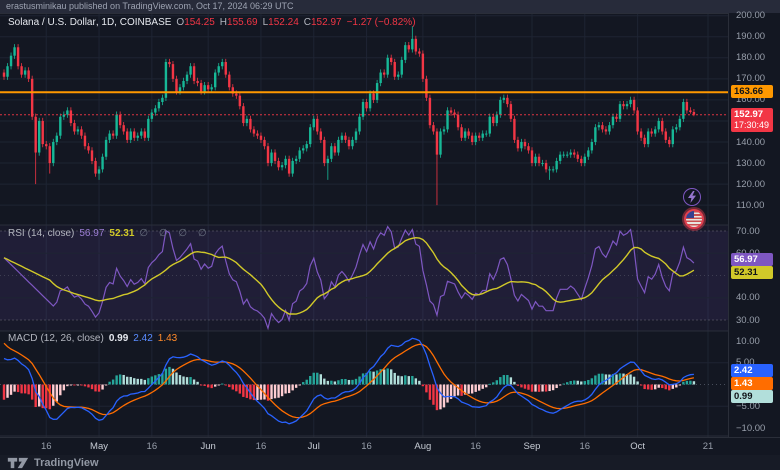 This screenshot has width=780, height=470. I want to click on axis-tick-label: 180.00, so click(751, 58).